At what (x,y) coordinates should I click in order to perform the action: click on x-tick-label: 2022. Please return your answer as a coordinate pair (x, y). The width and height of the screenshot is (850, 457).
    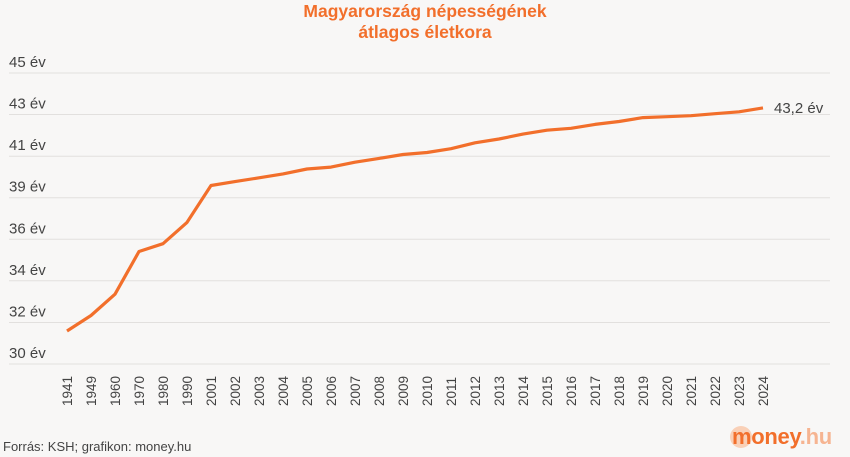
    Looking at the image, I should click on (715, 391).